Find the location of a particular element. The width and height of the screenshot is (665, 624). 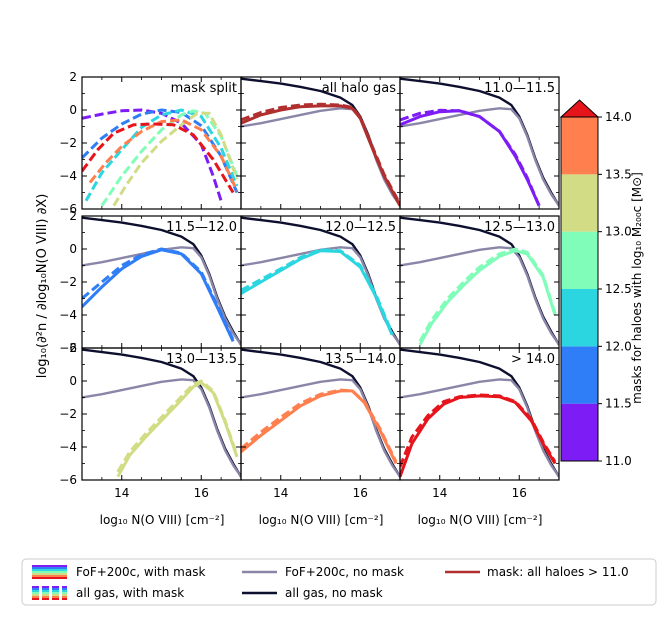

colorbar-tick-label: 14.0 is located at coordinates (618, 117).